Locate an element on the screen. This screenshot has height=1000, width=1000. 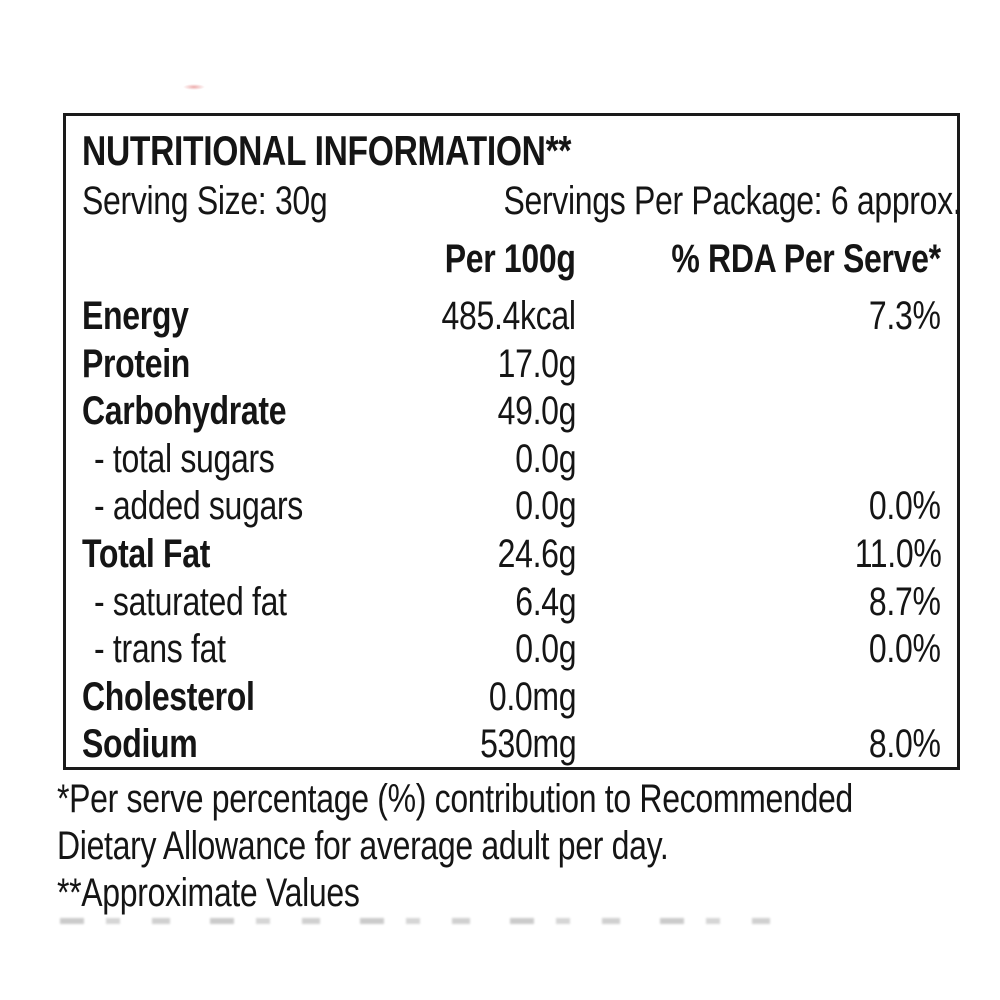
nutrient-name-cell: - trans fat is located at coordinates (229, 650).